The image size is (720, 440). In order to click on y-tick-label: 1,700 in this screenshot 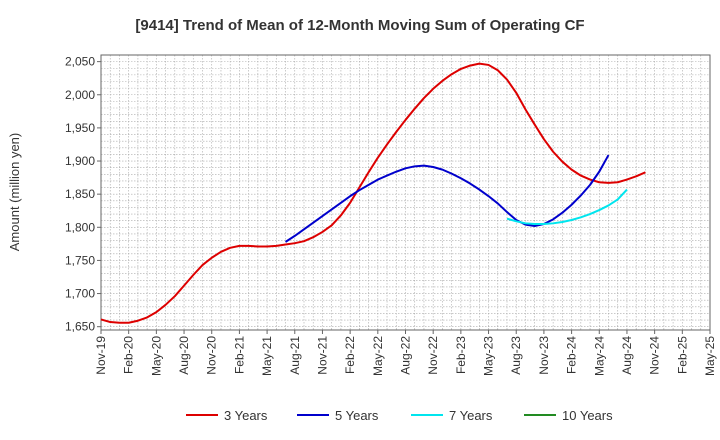, I will do `click(80, 294)`.